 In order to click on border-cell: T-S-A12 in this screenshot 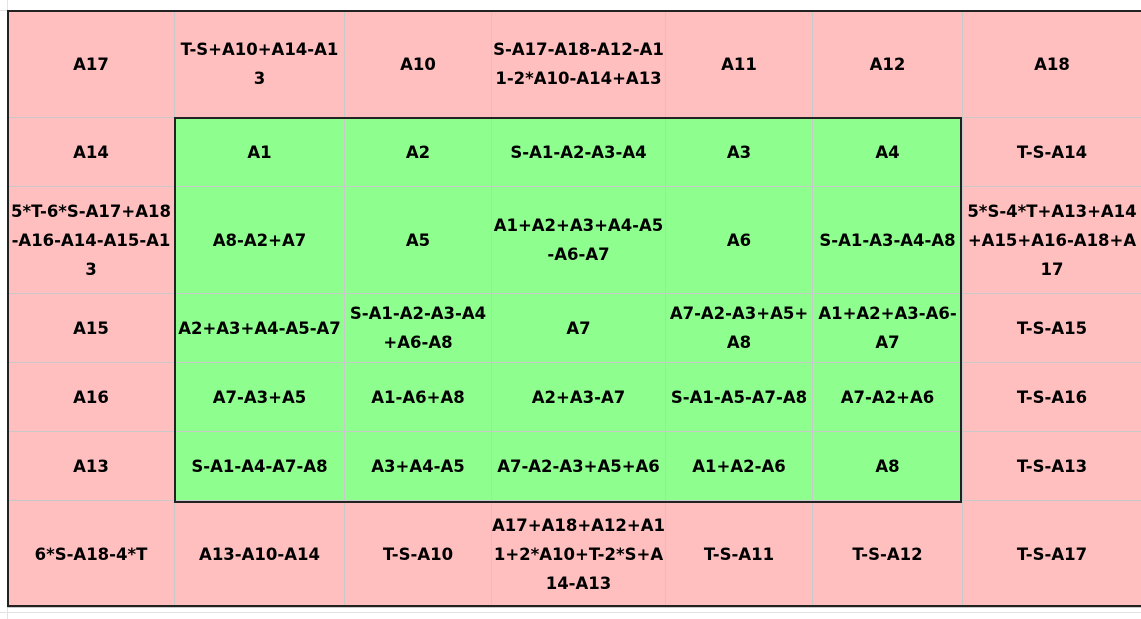, I will do `click(887, 554)`.